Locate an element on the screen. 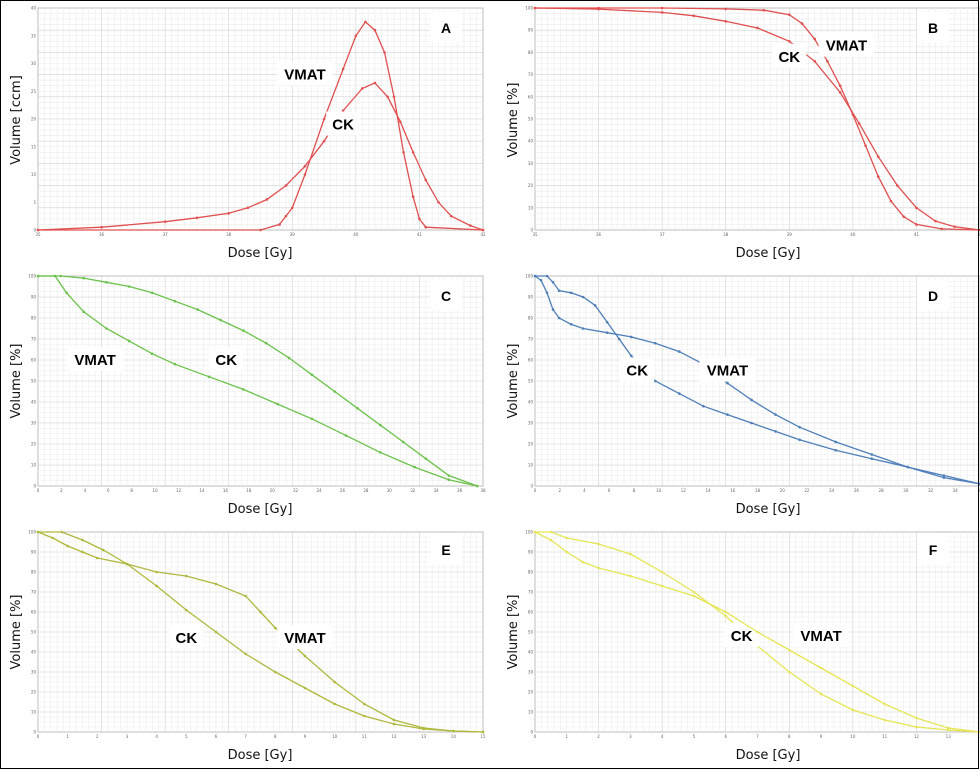 This screenshot has width=980, height=770. x-tick-label: 30 is located at coordinates (906, 490).